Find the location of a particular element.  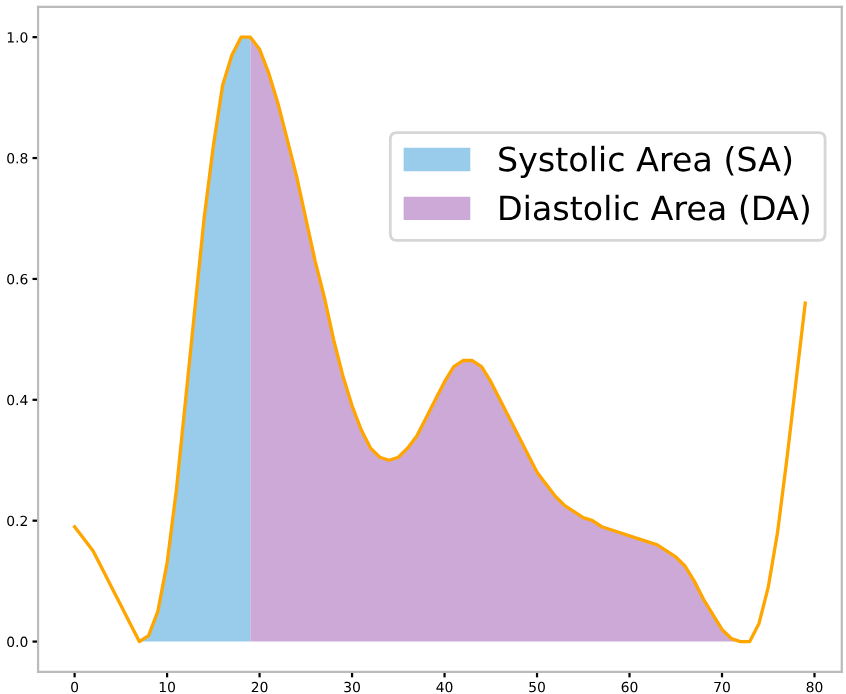

legend-label: Diastolic Area (DA) is located at coordinates (654, 209).